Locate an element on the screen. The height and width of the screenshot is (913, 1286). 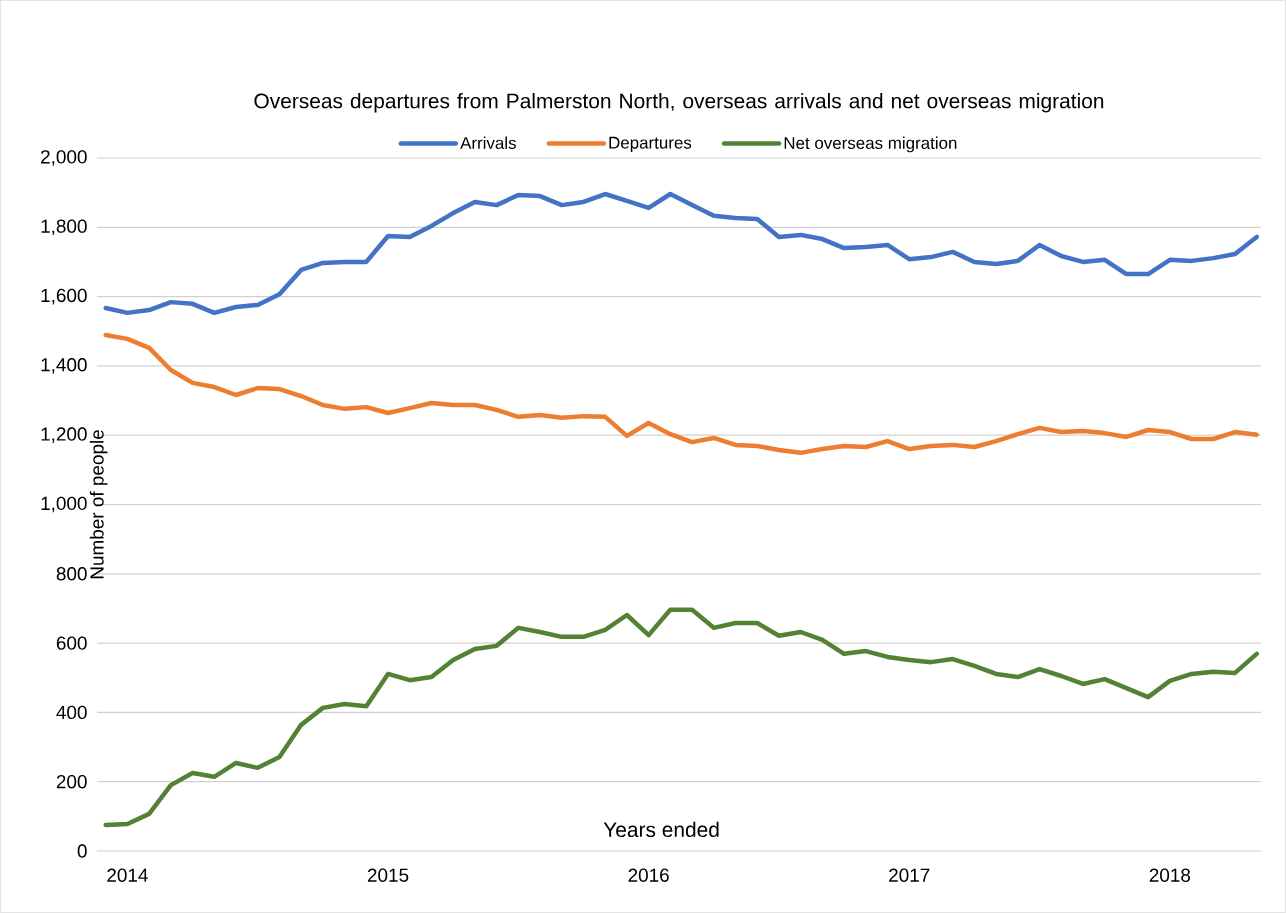
y-tick-label: 600 is located at coordinates (71, 643).